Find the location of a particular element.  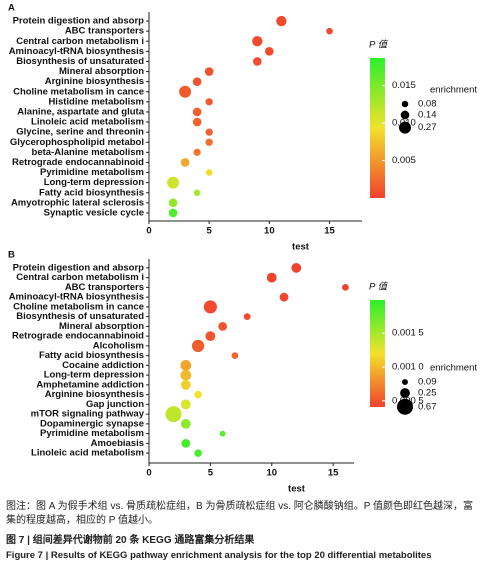

colorbar-tick-label: 0.015 is located at coordinates (404, 85).